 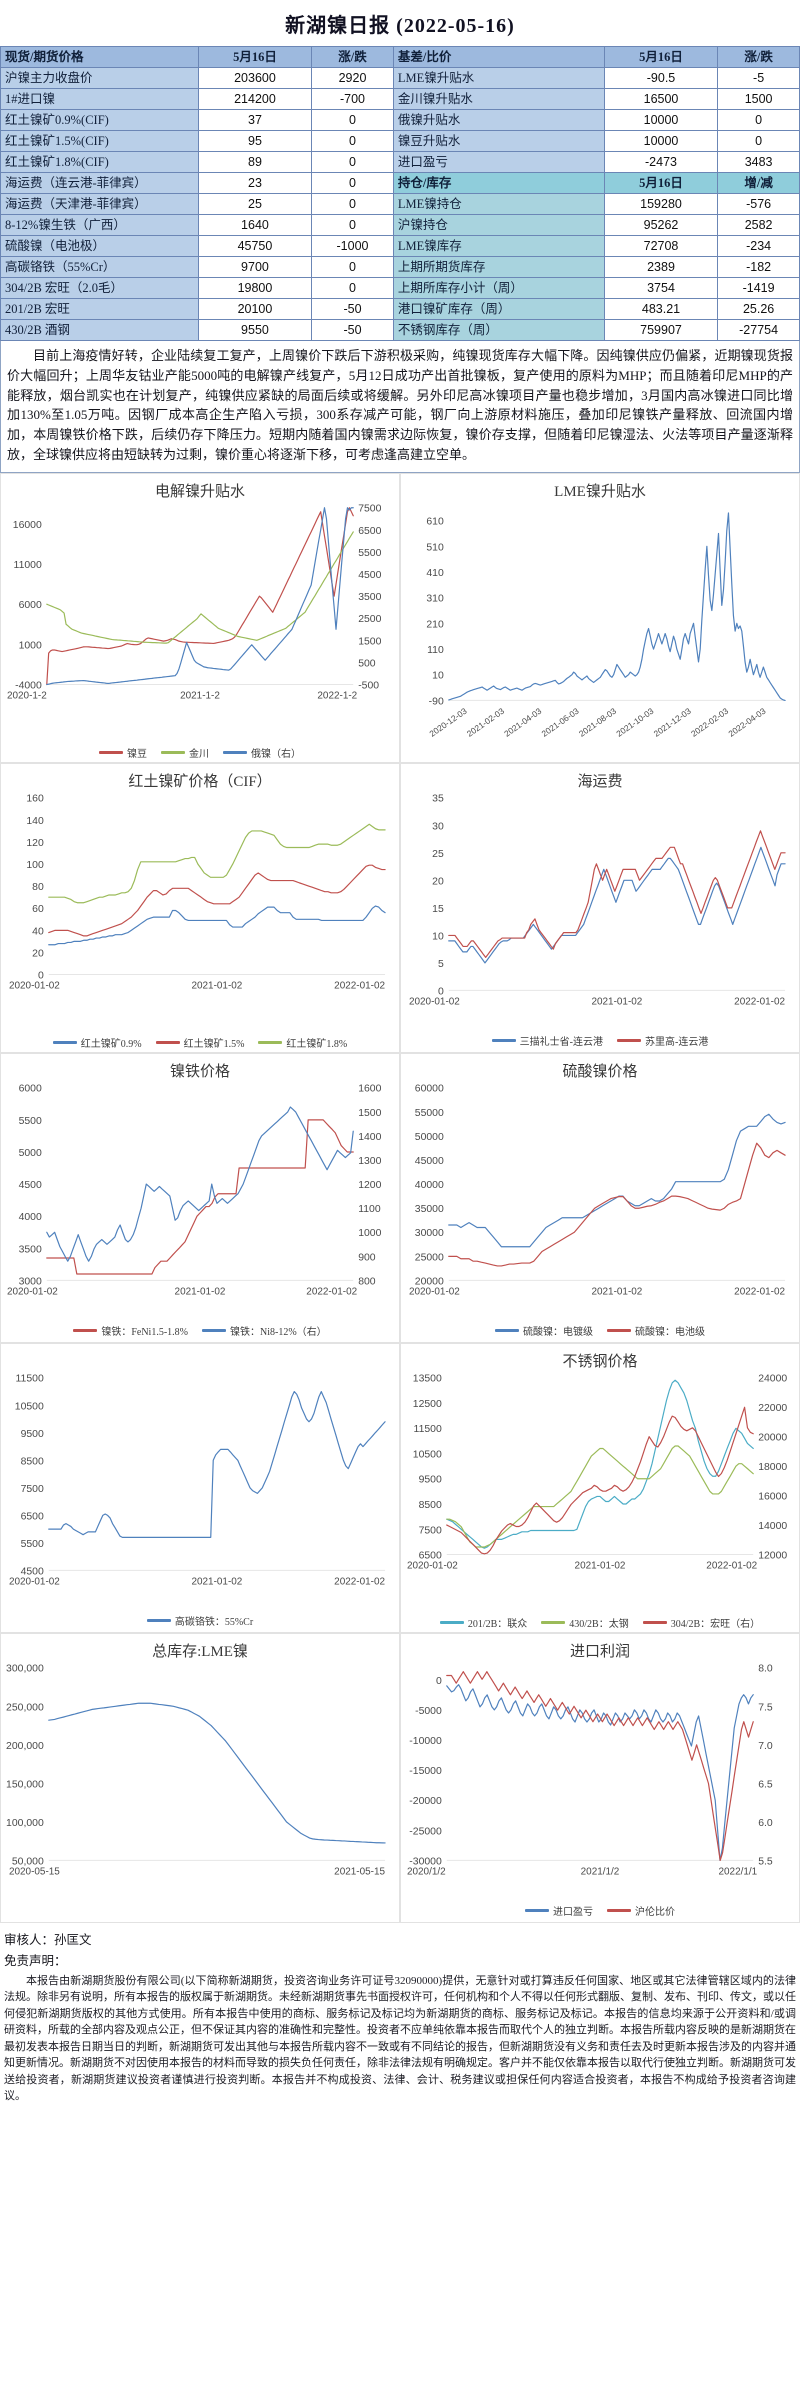 I want to click on svg-text: 5500, so click(x=30, y=1120).